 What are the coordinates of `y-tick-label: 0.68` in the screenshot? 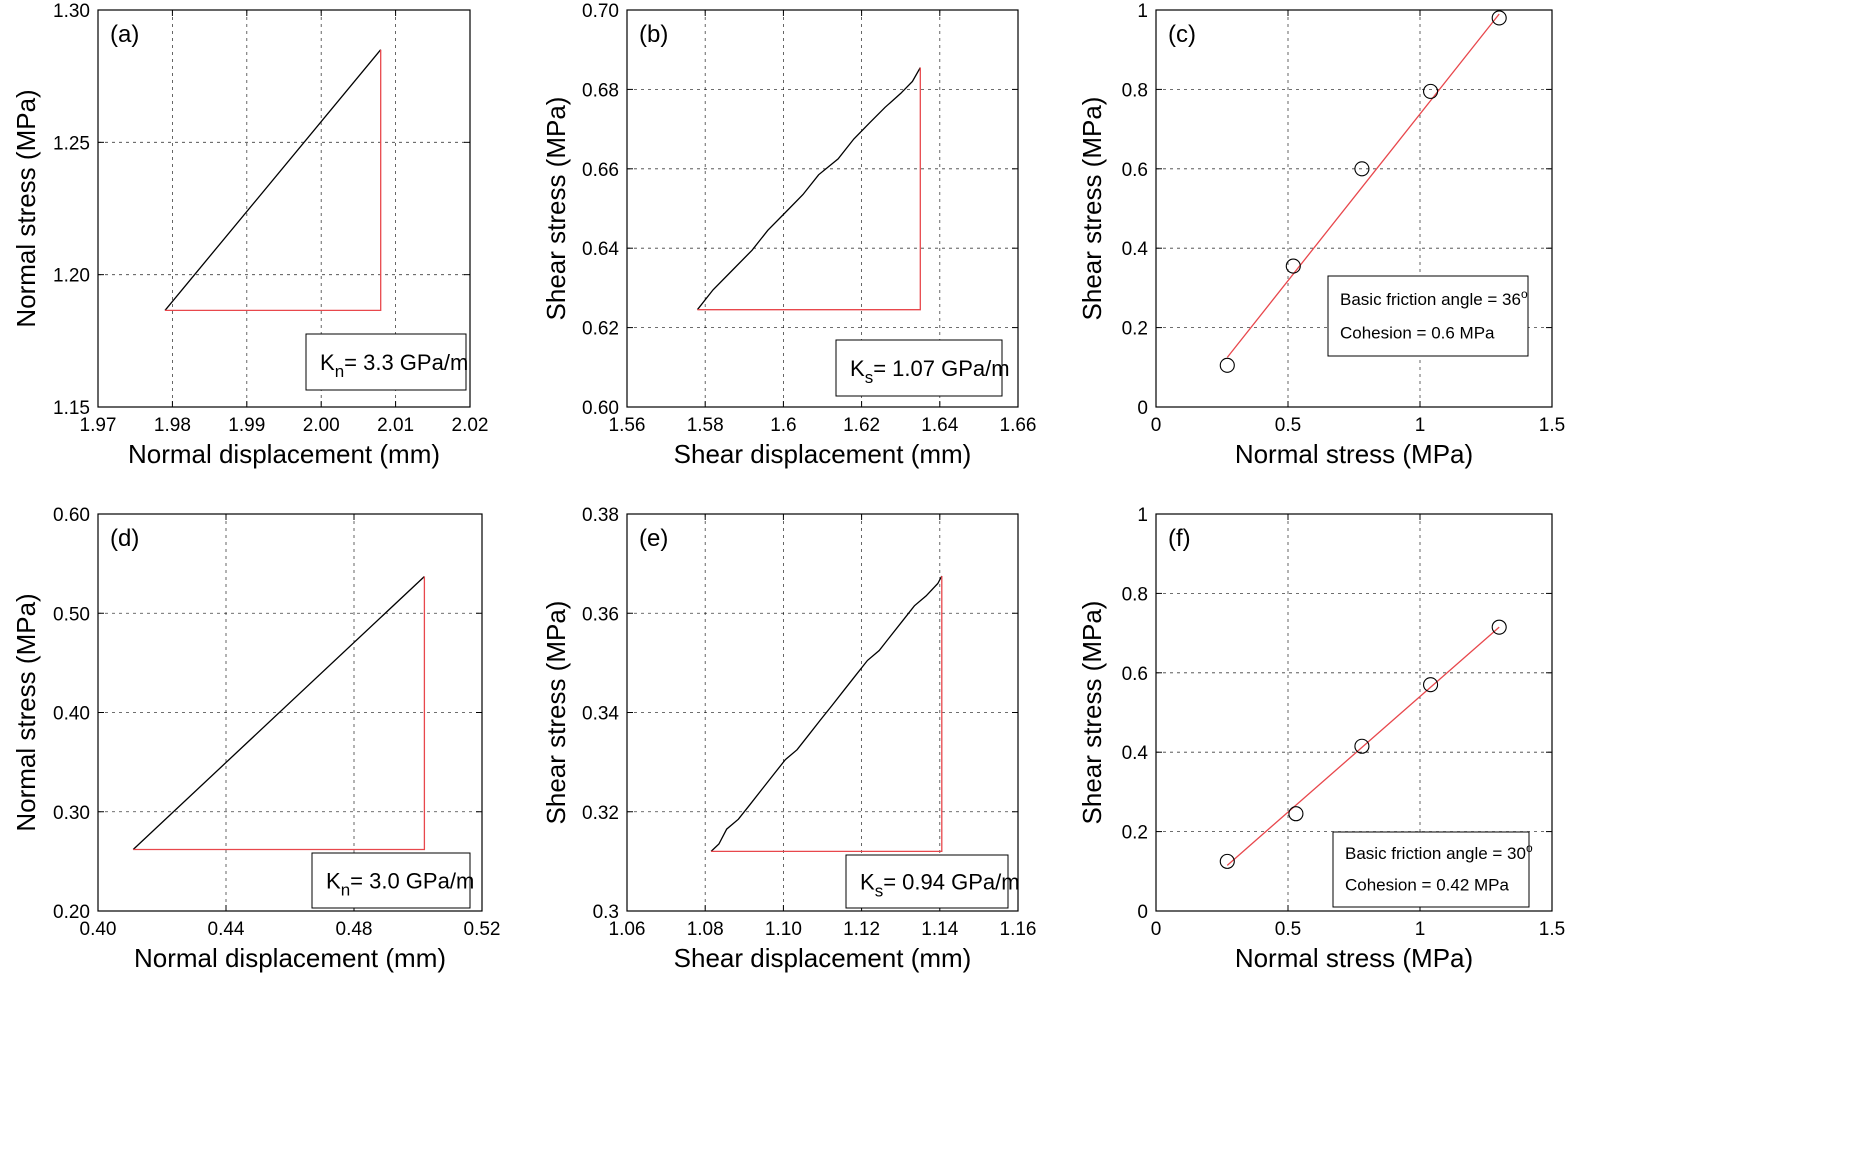 It's located at (600, 90).